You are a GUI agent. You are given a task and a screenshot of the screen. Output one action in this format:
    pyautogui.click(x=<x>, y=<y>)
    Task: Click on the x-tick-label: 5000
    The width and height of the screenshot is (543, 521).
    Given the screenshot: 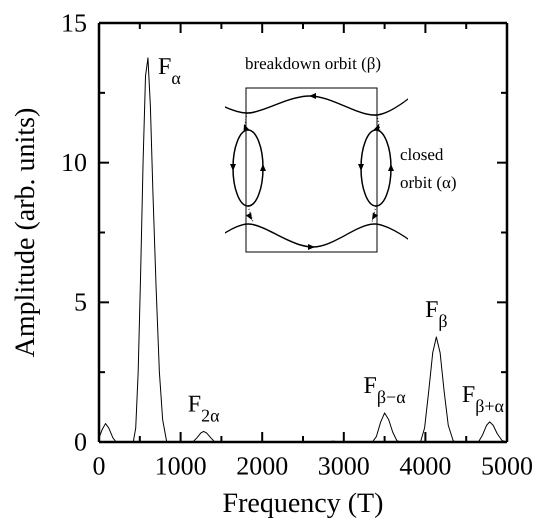 What is the action you would take?
    pyautogui.click(x=507, y=465)
    